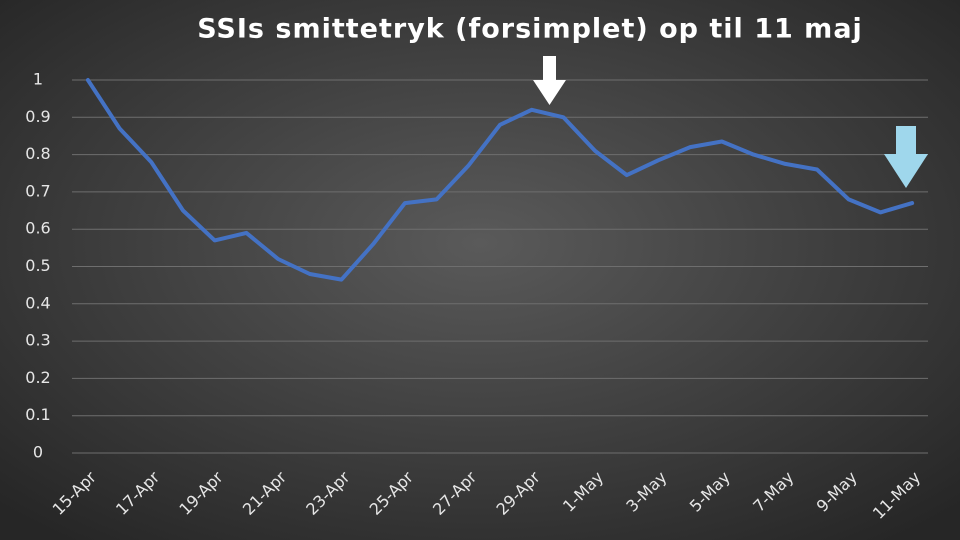  I want to click on y-tick-label: 0, so click(38, 452).